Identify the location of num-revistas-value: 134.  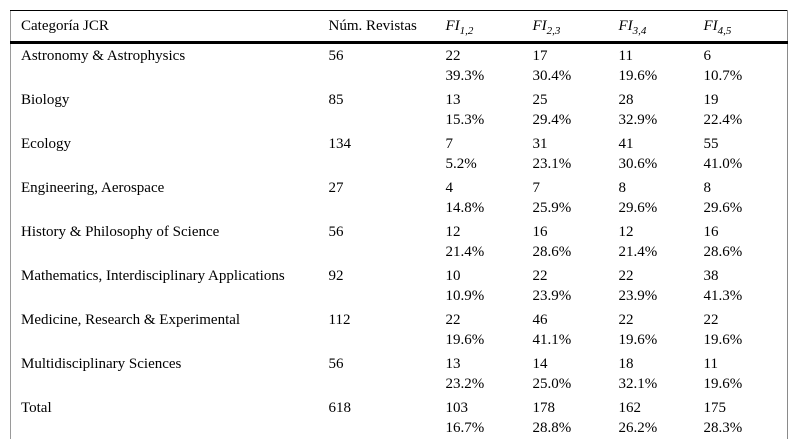
(340, 144).